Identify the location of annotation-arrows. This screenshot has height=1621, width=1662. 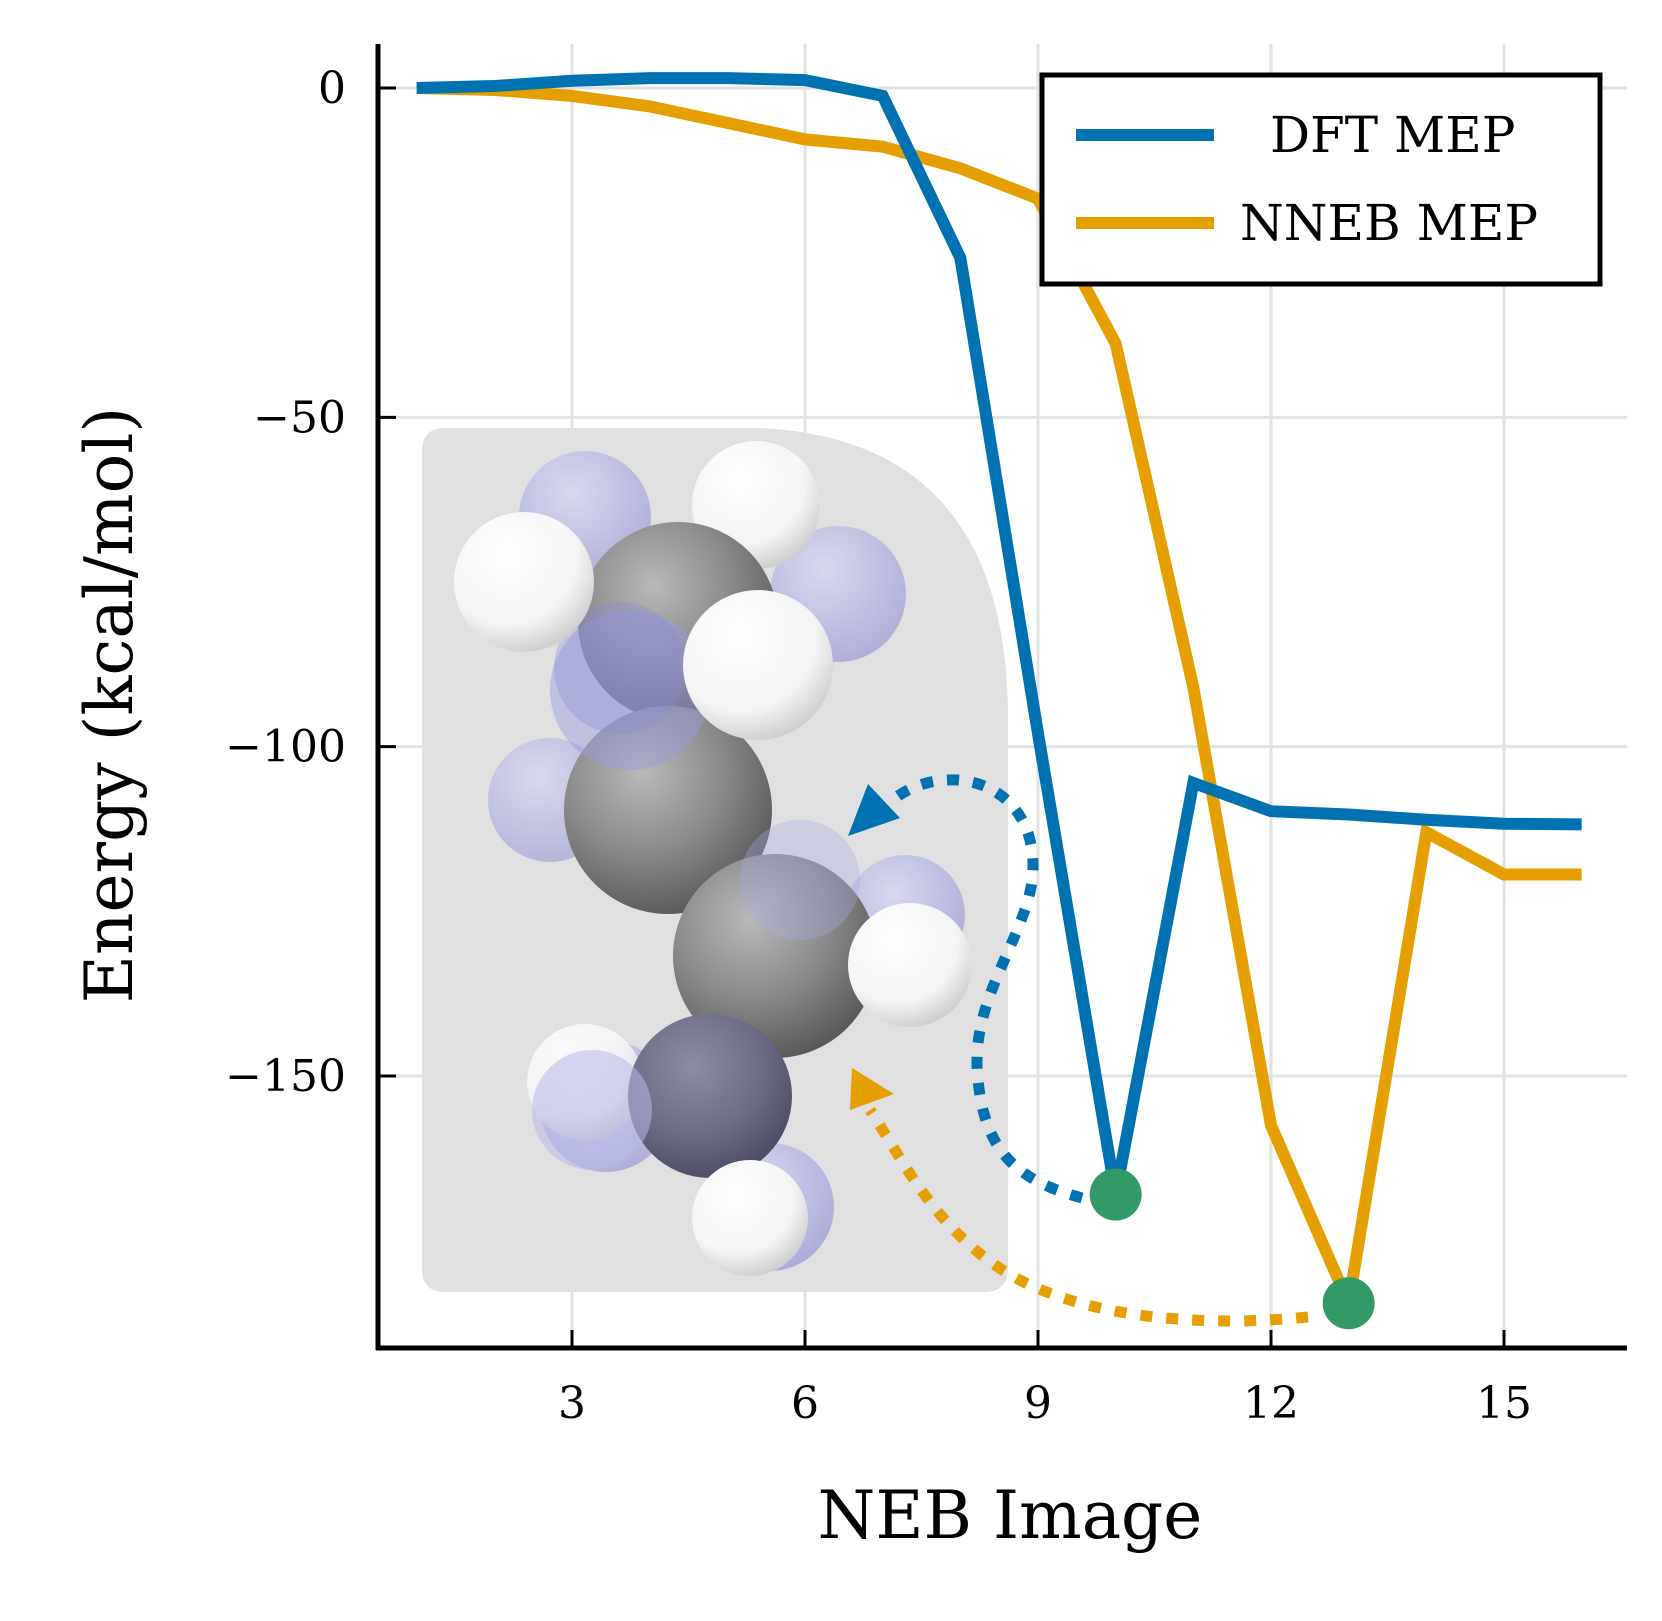
(1078, 1050).